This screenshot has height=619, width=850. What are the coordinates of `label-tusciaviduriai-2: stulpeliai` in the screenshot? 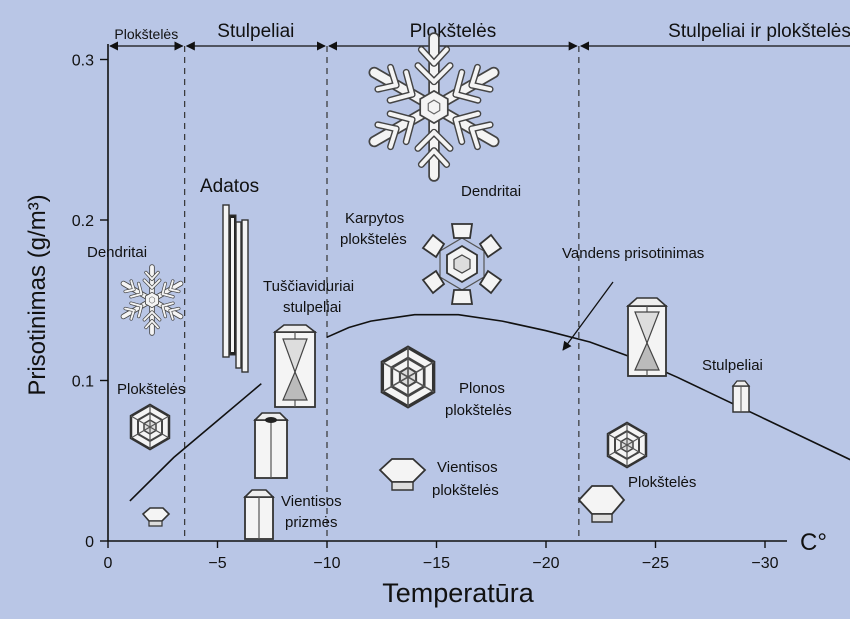 It's located at (312, 307).